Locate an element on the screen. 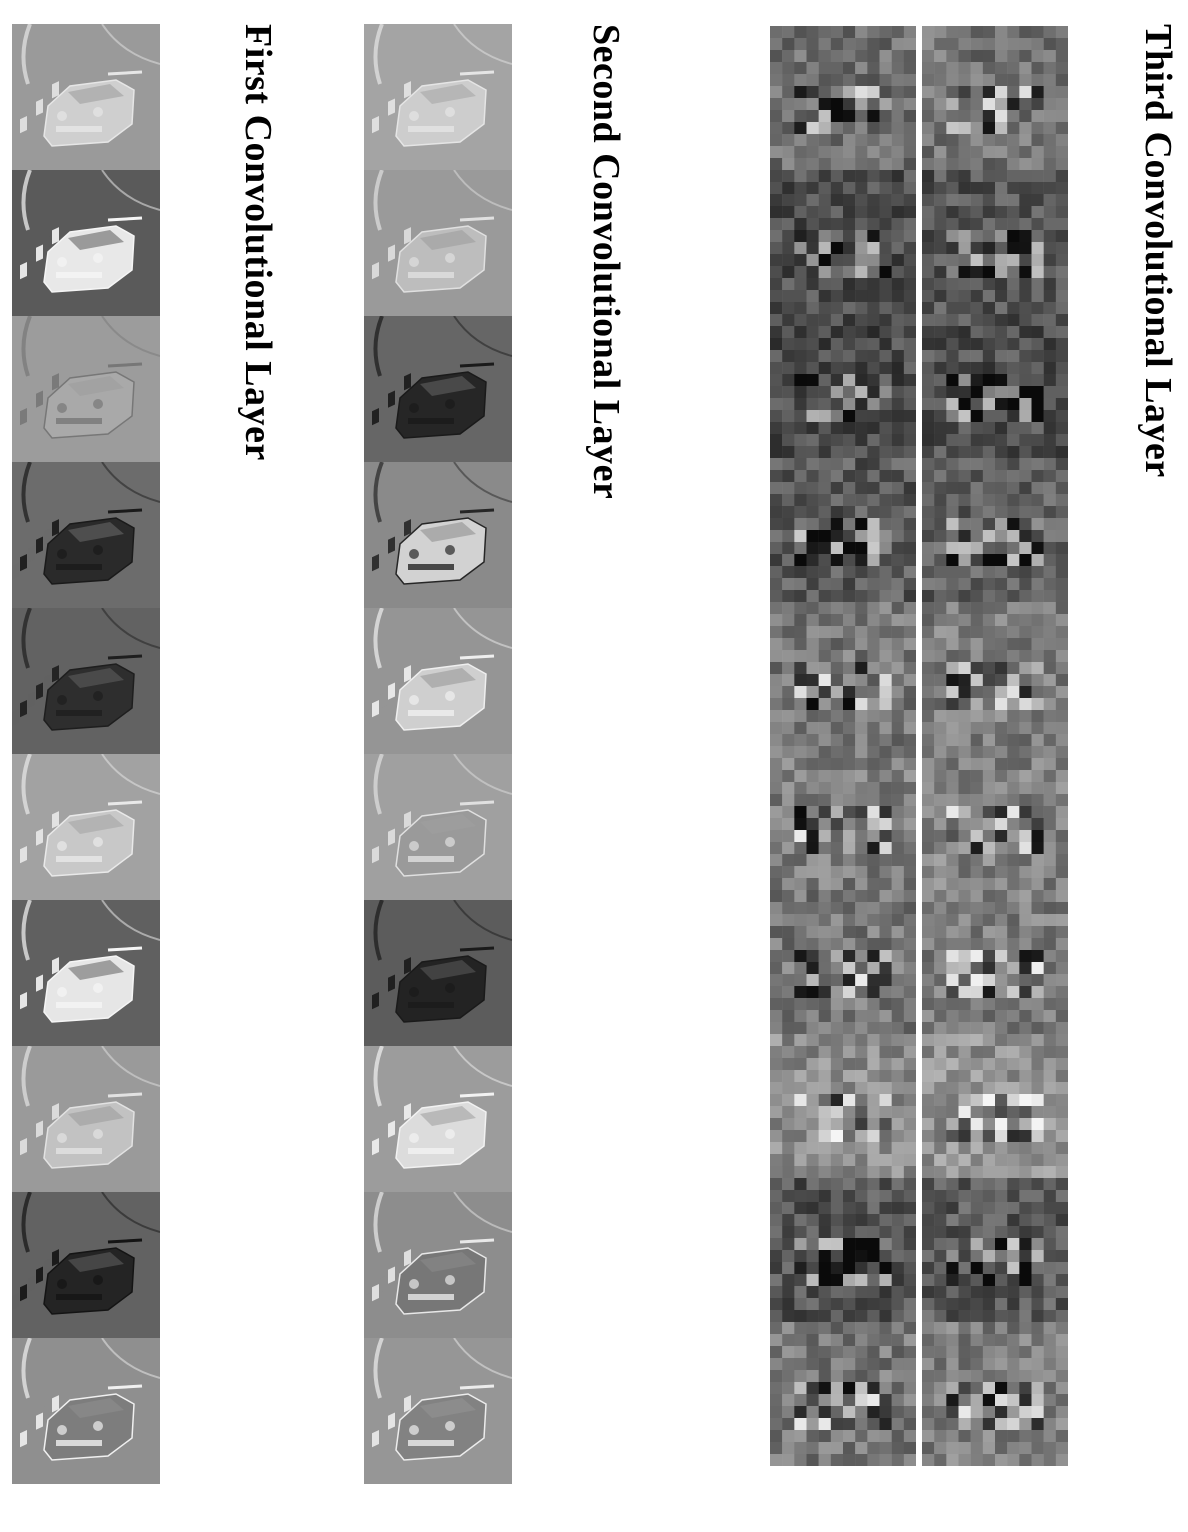 The width and height of the screenshot is (1188, 1532). third-layer-column-b is located at coordinates (995, 746).